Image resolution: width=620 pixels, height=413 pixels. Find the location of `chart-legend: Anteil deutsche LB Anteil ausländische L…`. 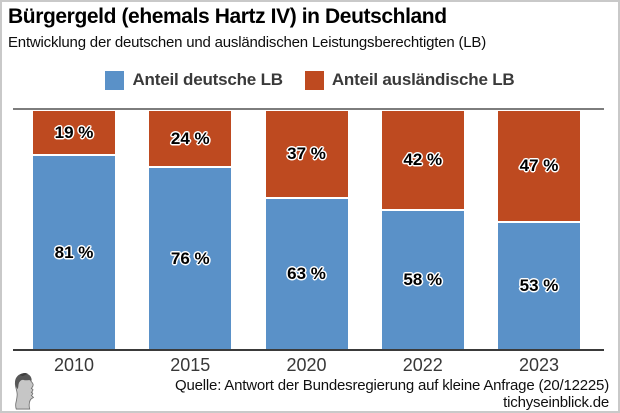

chart-legend: Anteil deutsche LB Anteil ausländische L… is located at coordinates (310, 80).